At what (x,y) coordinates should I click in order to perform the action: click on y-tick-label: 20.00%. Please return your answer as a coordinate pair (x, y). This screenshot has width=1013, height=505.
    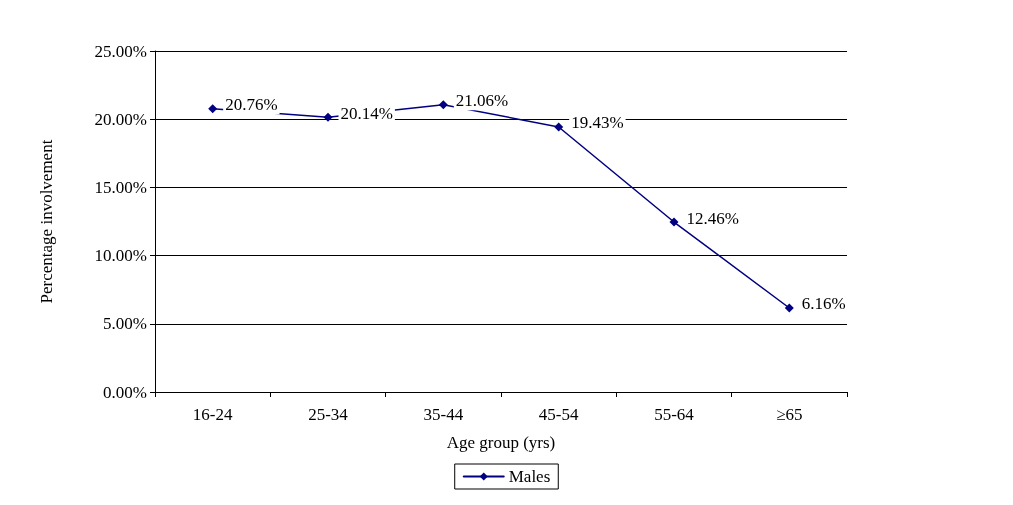
    Looking at the image, I should click on (120, 119).